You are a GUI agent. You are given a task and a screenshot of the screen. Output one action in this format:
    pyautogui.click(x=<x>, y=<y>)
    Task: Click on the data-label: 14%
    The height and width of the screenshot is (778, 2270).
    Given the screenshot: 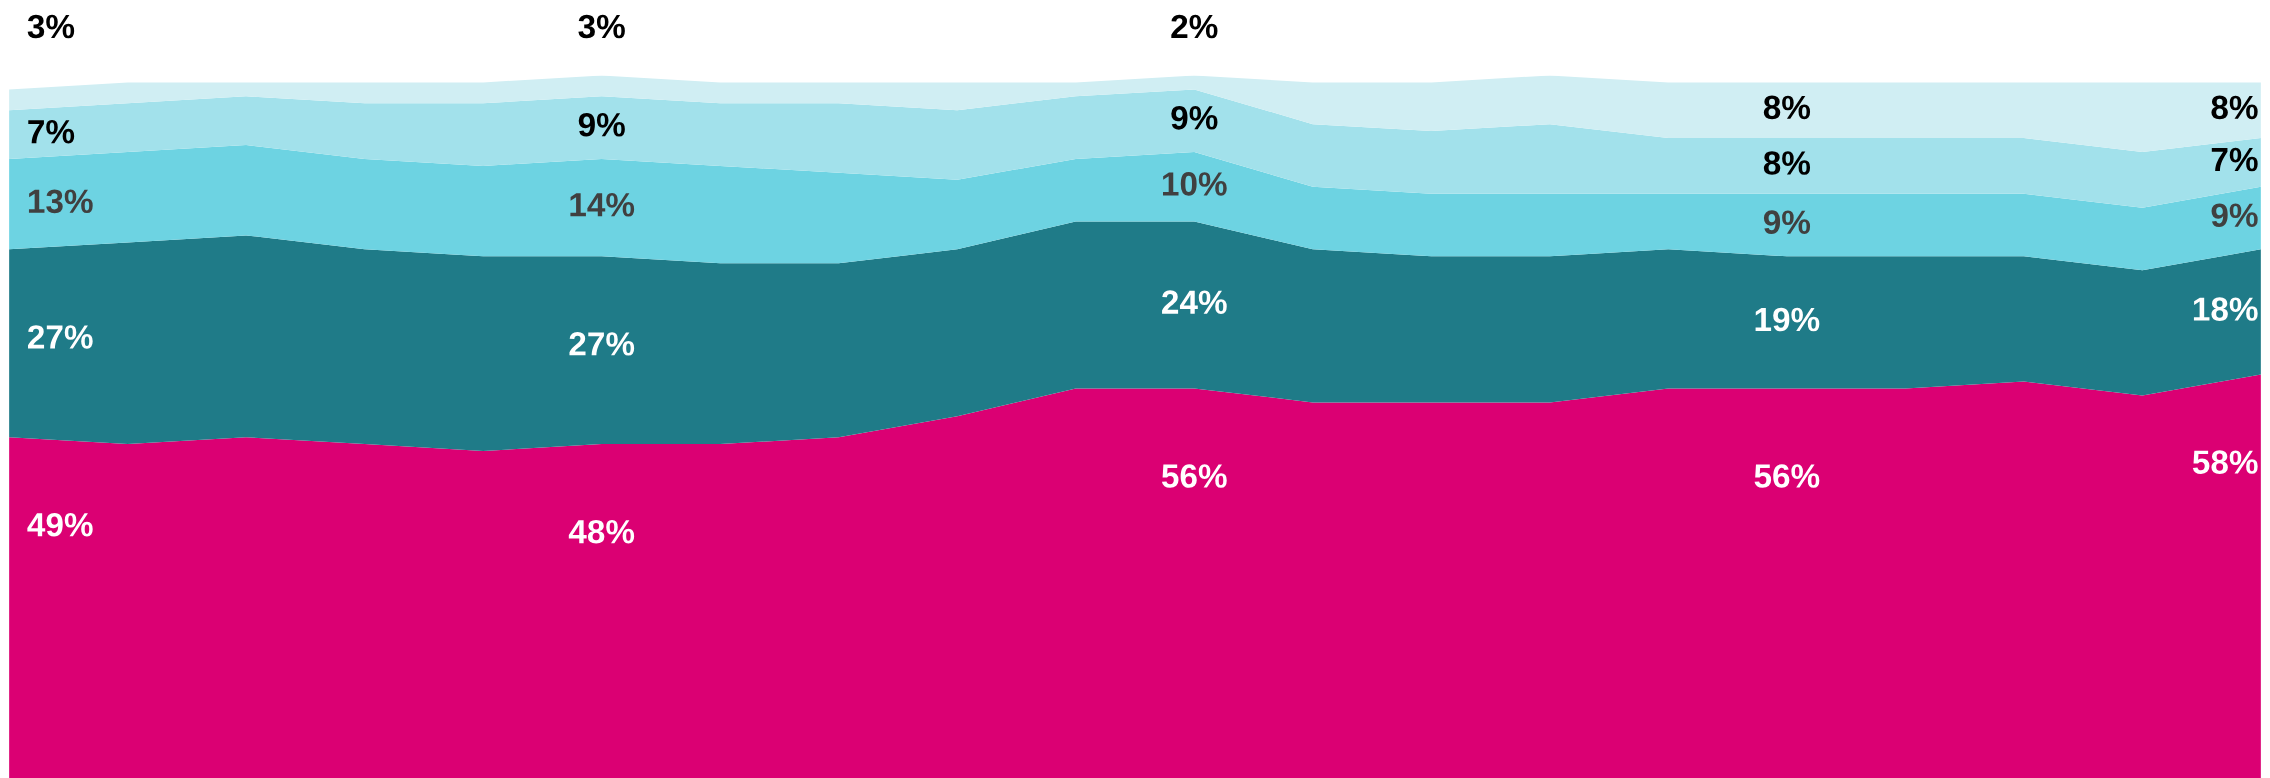 What is the action you would take?
    pyautogui.click(x=602, y=205)
    